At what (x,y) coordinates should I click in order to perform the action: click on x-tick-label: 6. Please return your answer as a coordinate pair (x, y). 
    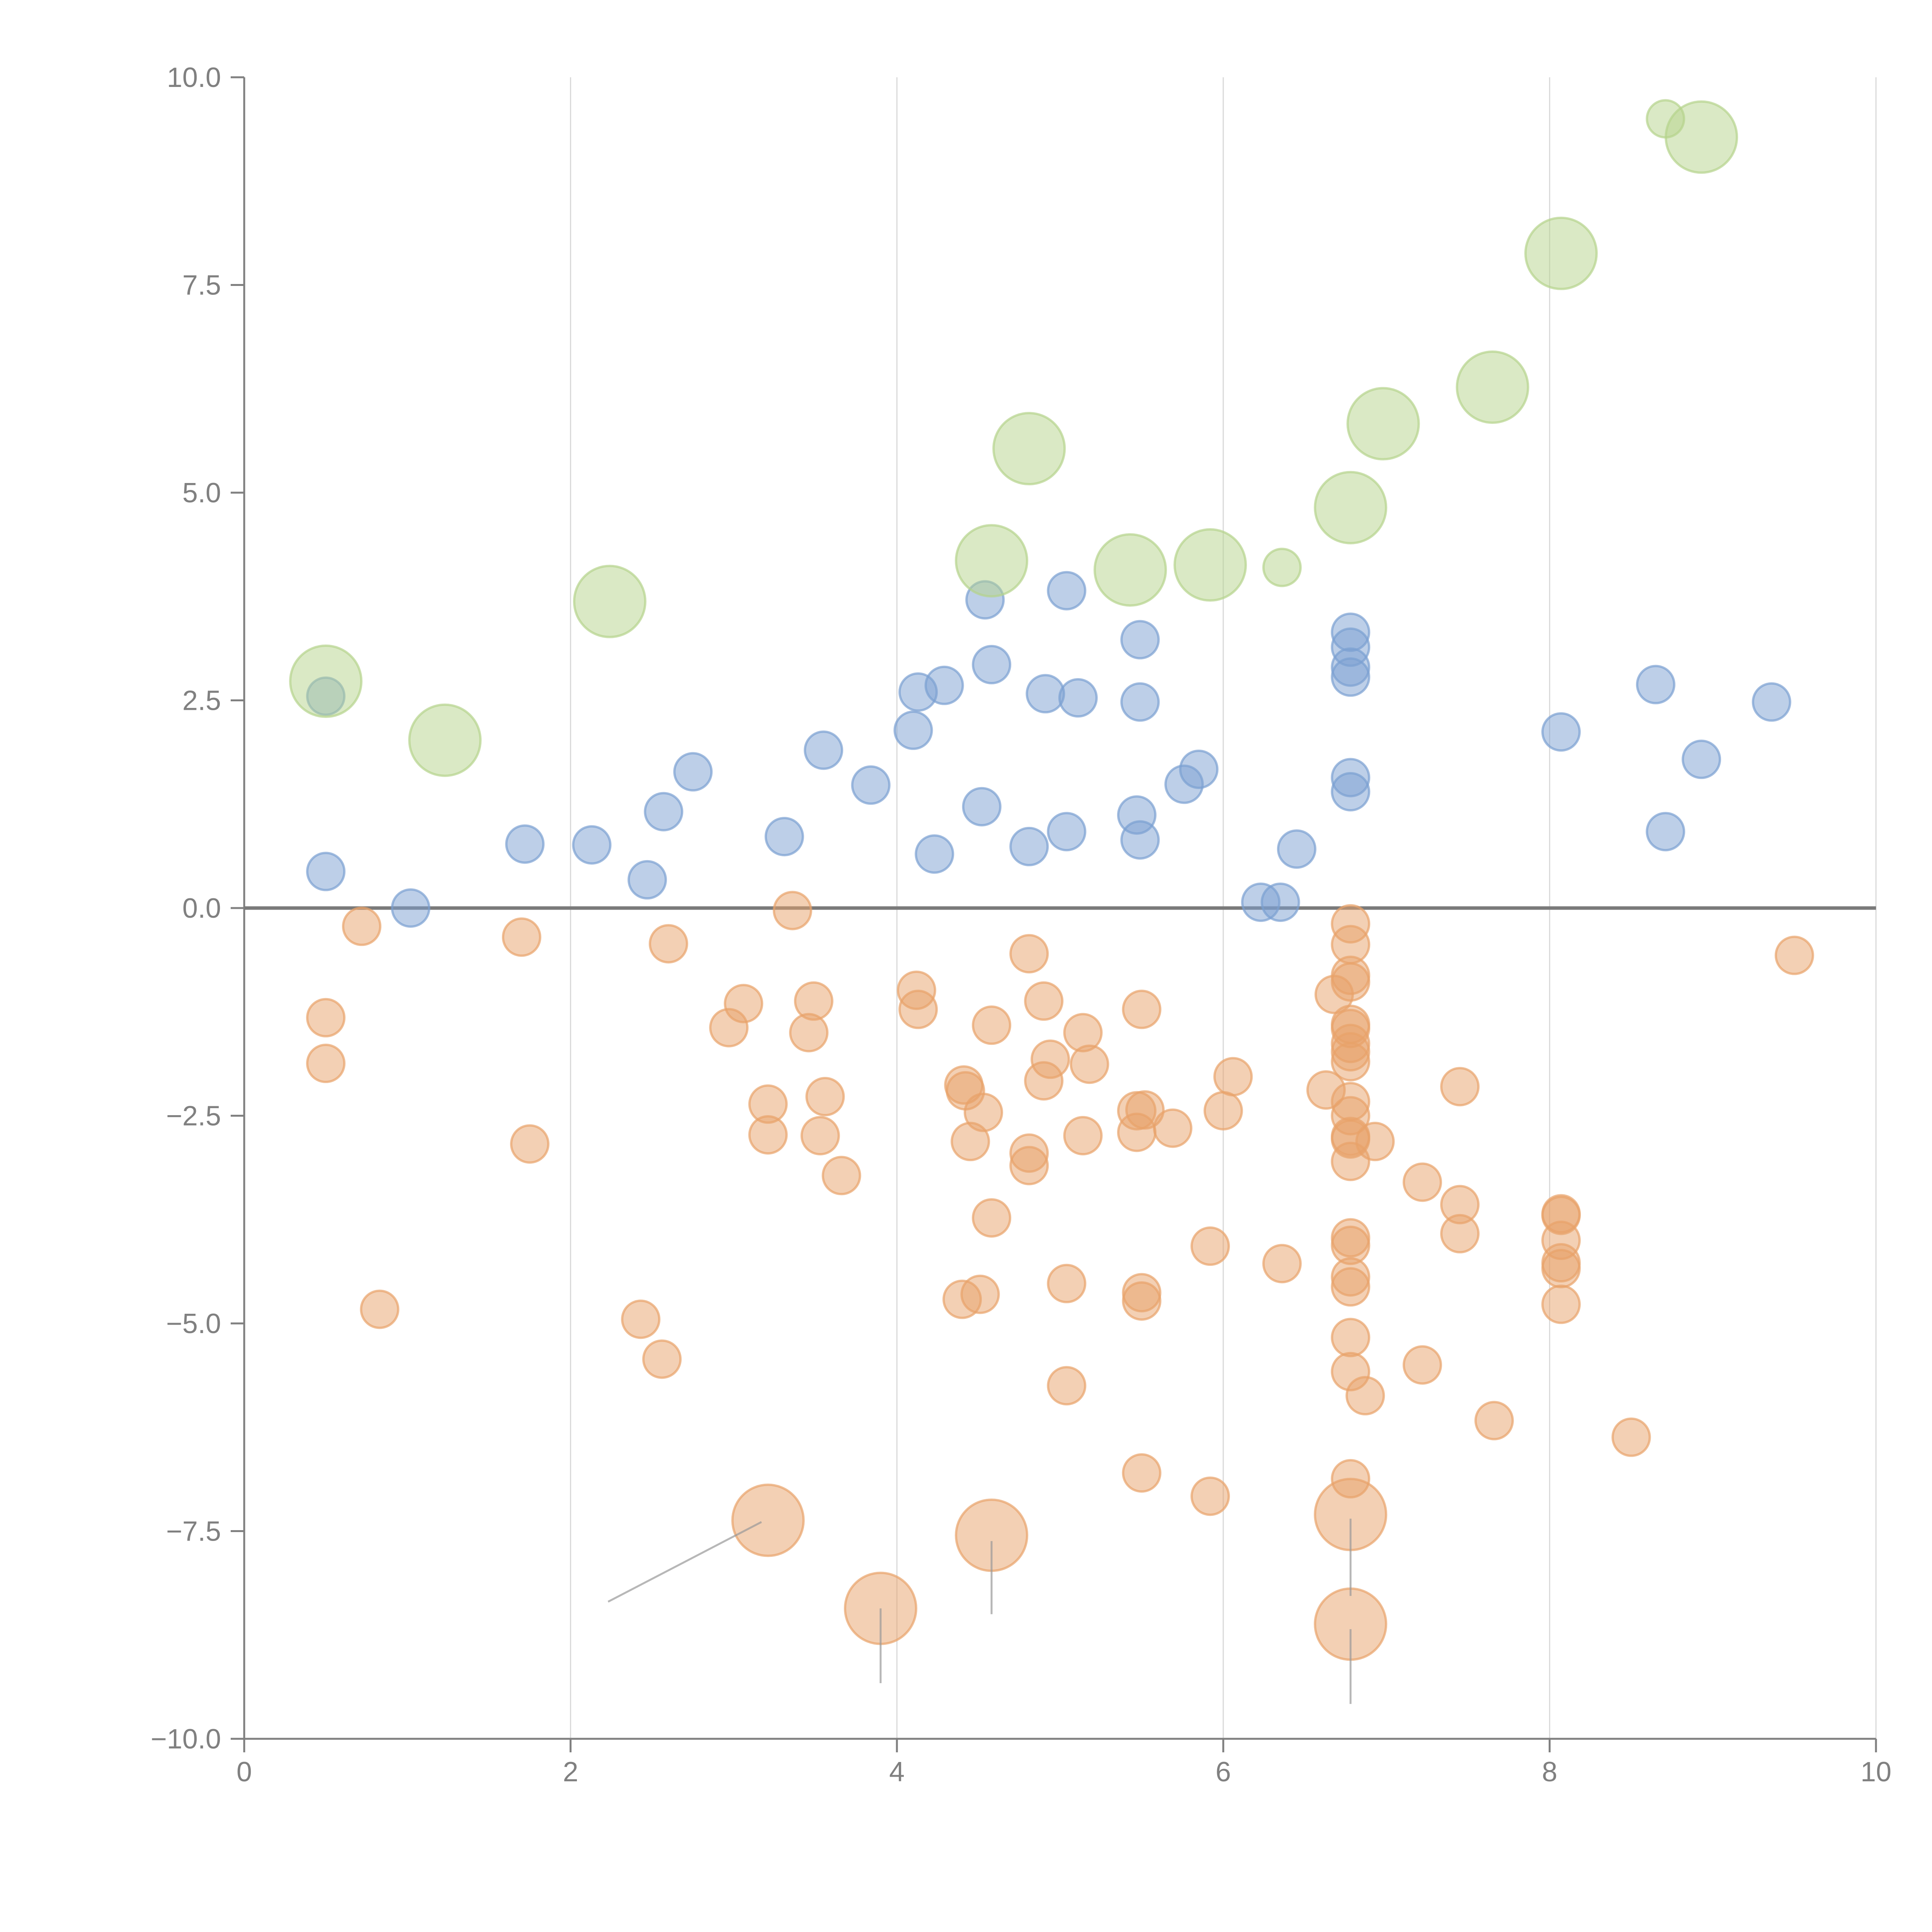
    Looking at the image, I should click on (1223, 1772).